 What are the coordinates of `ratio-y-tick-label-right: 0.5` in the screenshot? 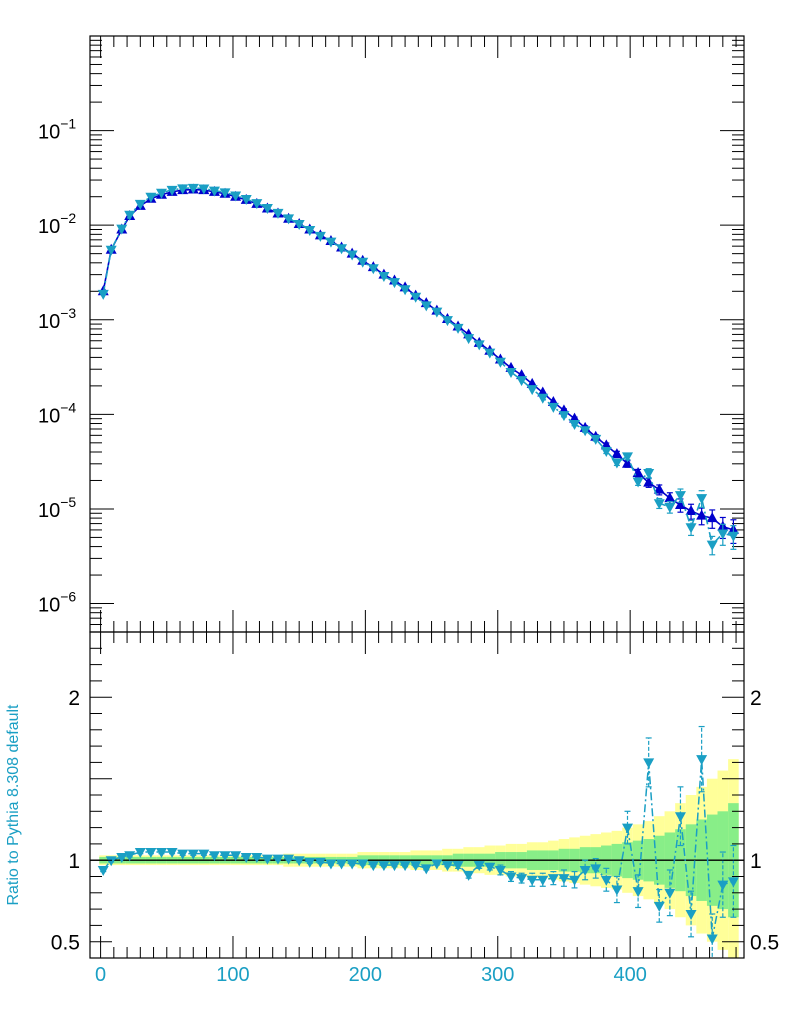 It's located at (764, 943).